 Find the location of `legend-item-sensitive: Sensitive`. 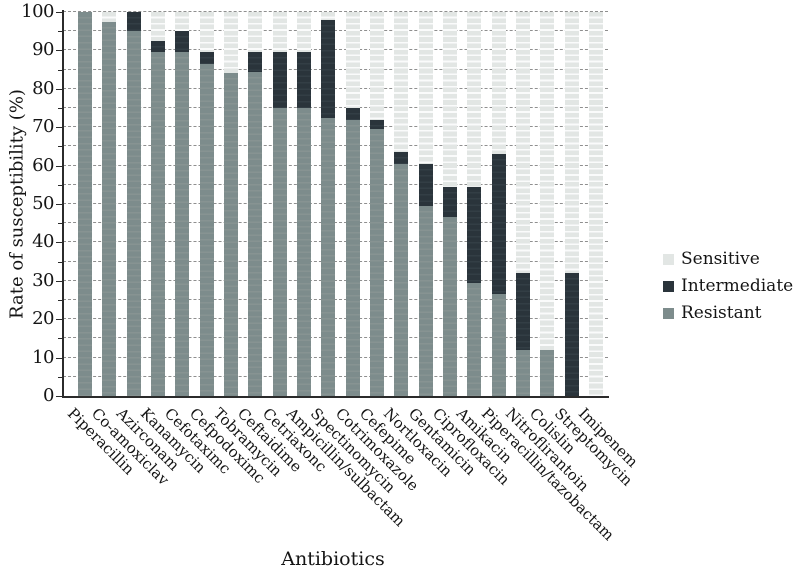

legend-item-sensitive: Sensitive is located at coordinates (728, 259).